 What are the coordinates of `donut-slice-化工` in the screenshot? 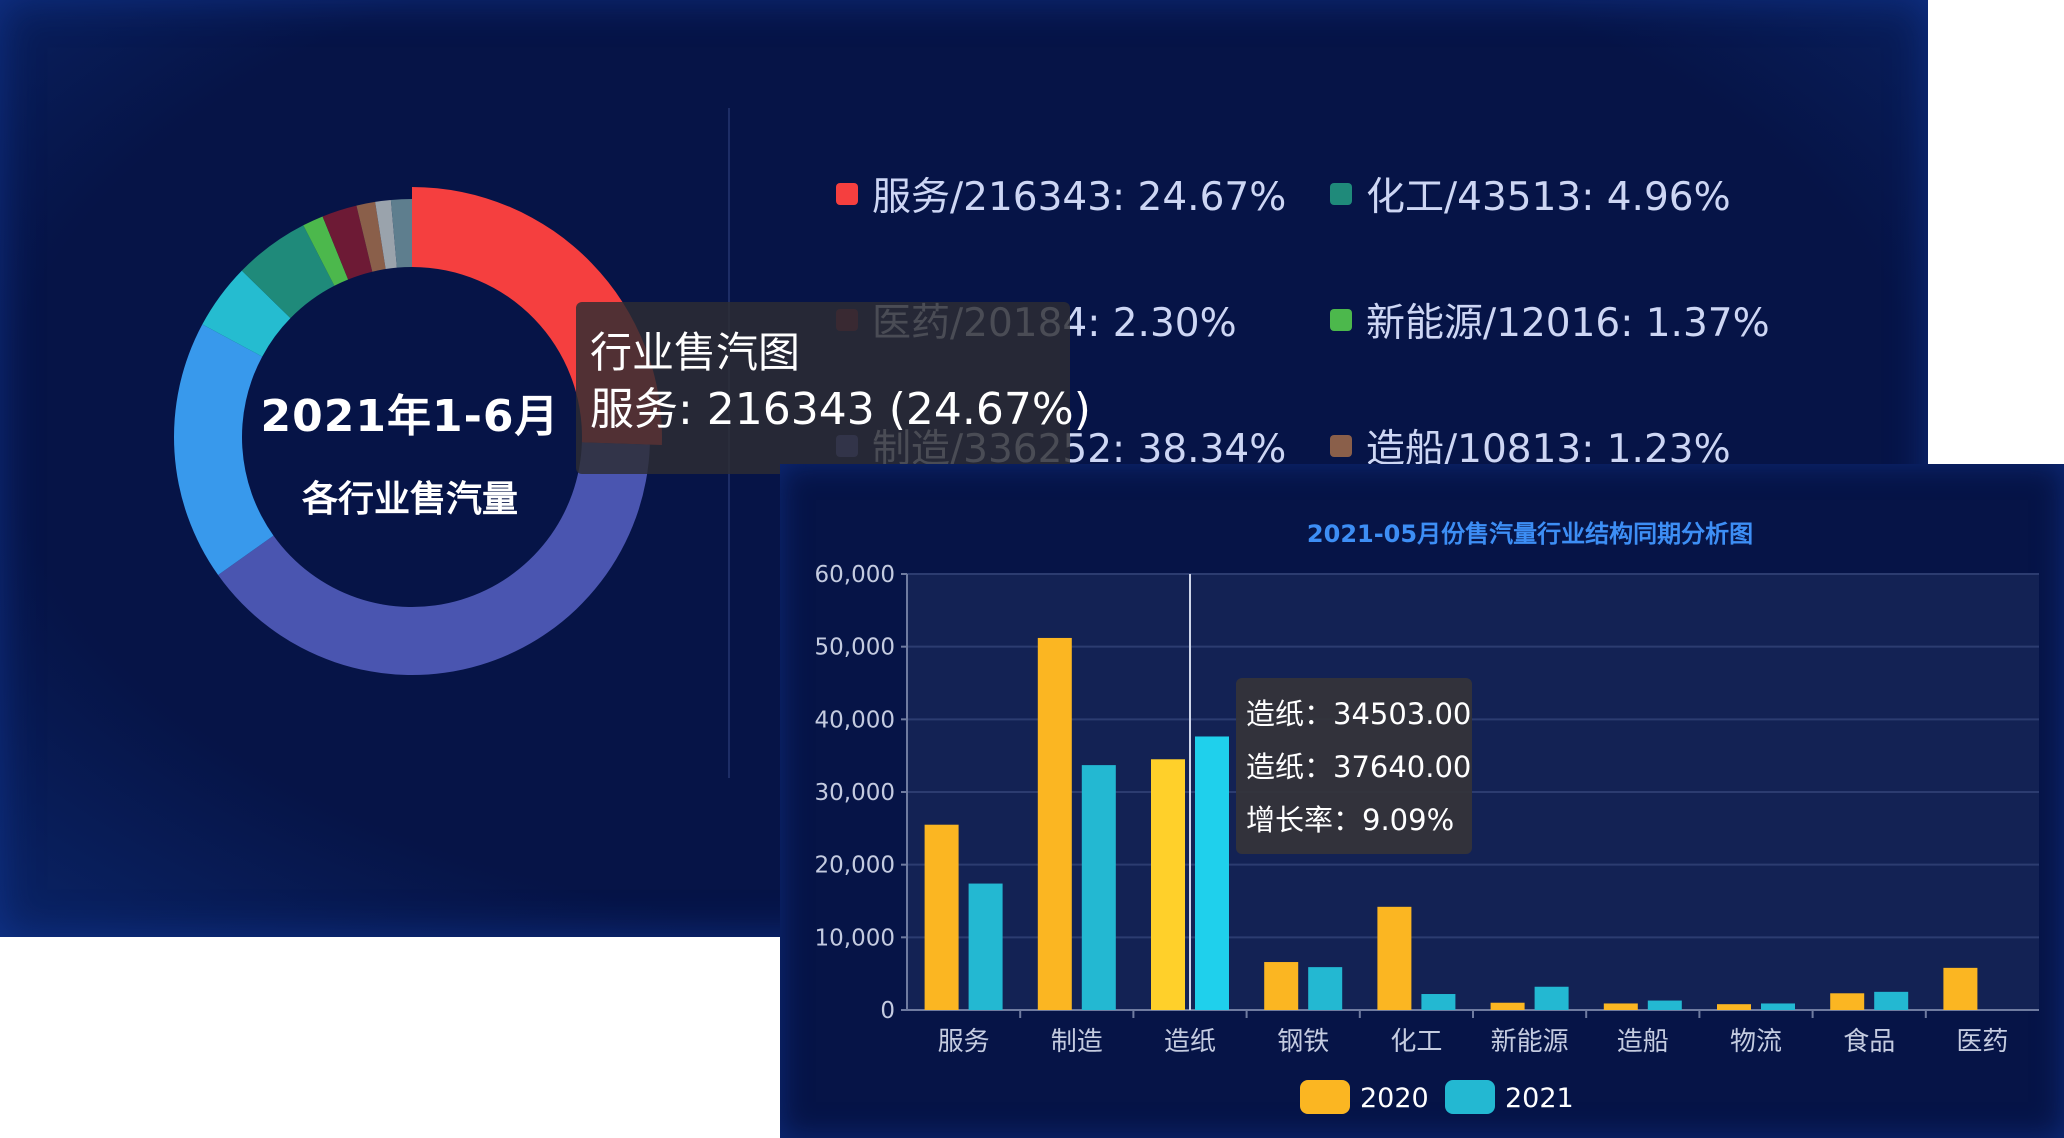 It's located at (288, 272).